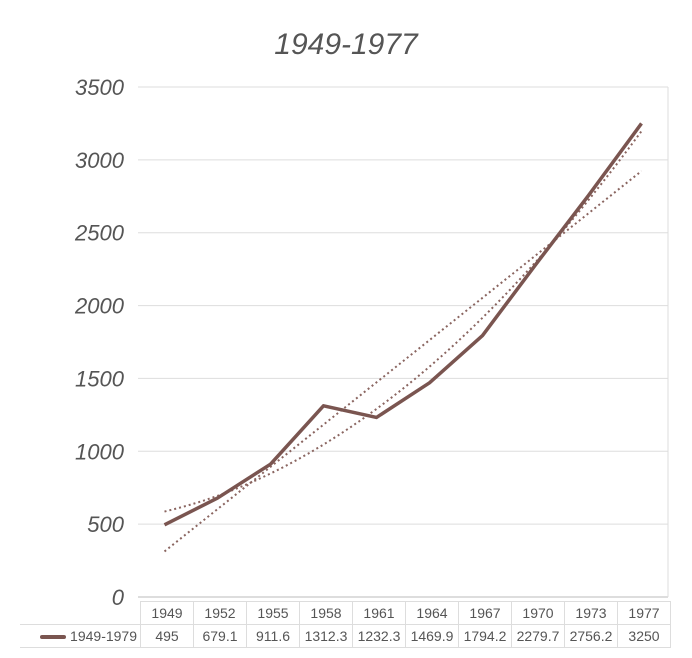 Image resolution: width=692 pixels, height=658 pixels. Describe the element at coordinates (100, 87) in the screenshot. I see `y-tick-label: 3500` at that location.